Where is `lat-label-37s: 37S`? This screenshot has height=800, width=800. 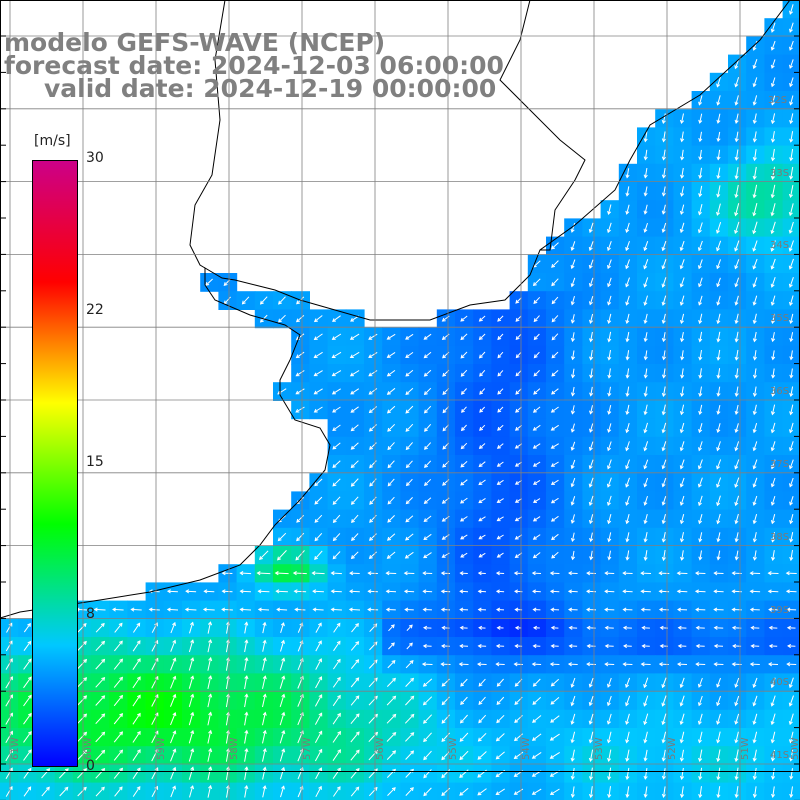 lat-label-37s: 37S is located at coordinates (780, 464).